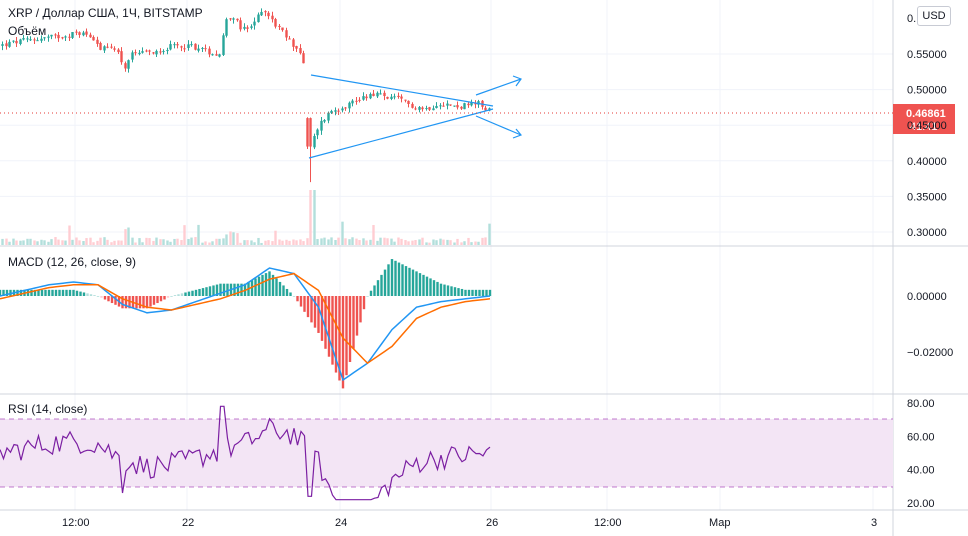 The width and height of the screenshot is (968, 536). Describe the element at coordinates (245, 453) in the screenshot. I see `rsi-line` at that location.